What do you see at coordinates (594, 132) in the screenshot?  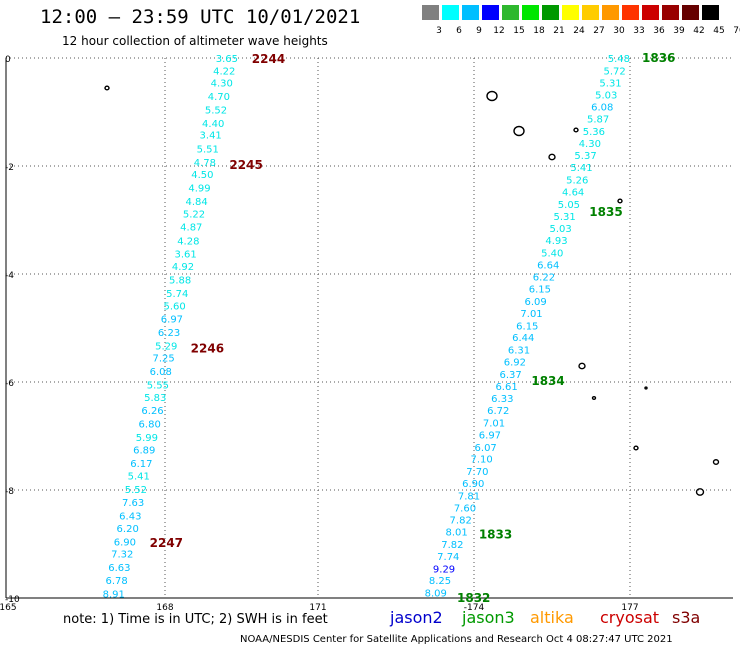 I see `wave-height-label: 5.36` at bounding box center [594, 132].